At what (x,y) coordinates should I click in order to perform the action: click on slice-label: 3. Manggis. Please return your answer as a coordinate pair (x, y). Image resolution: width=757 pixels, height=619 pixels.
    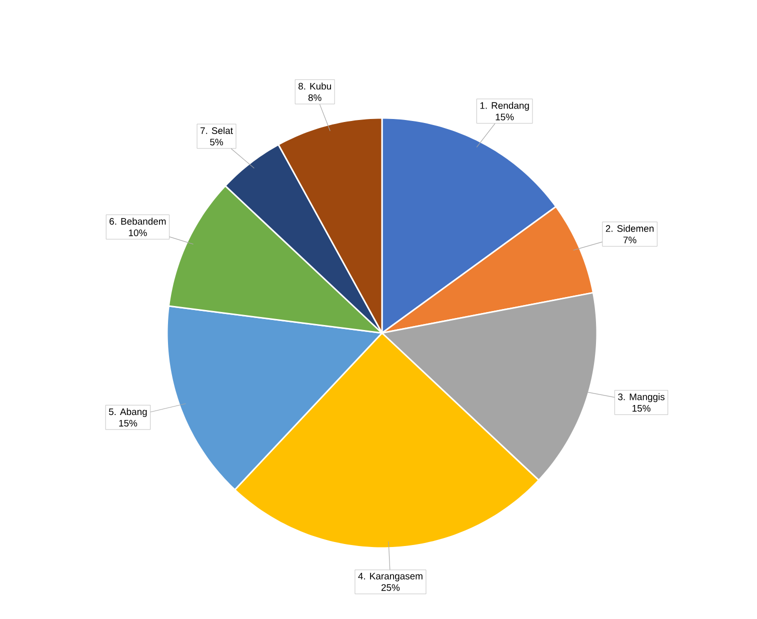
    Looking at the image, I should click on (641, 397).